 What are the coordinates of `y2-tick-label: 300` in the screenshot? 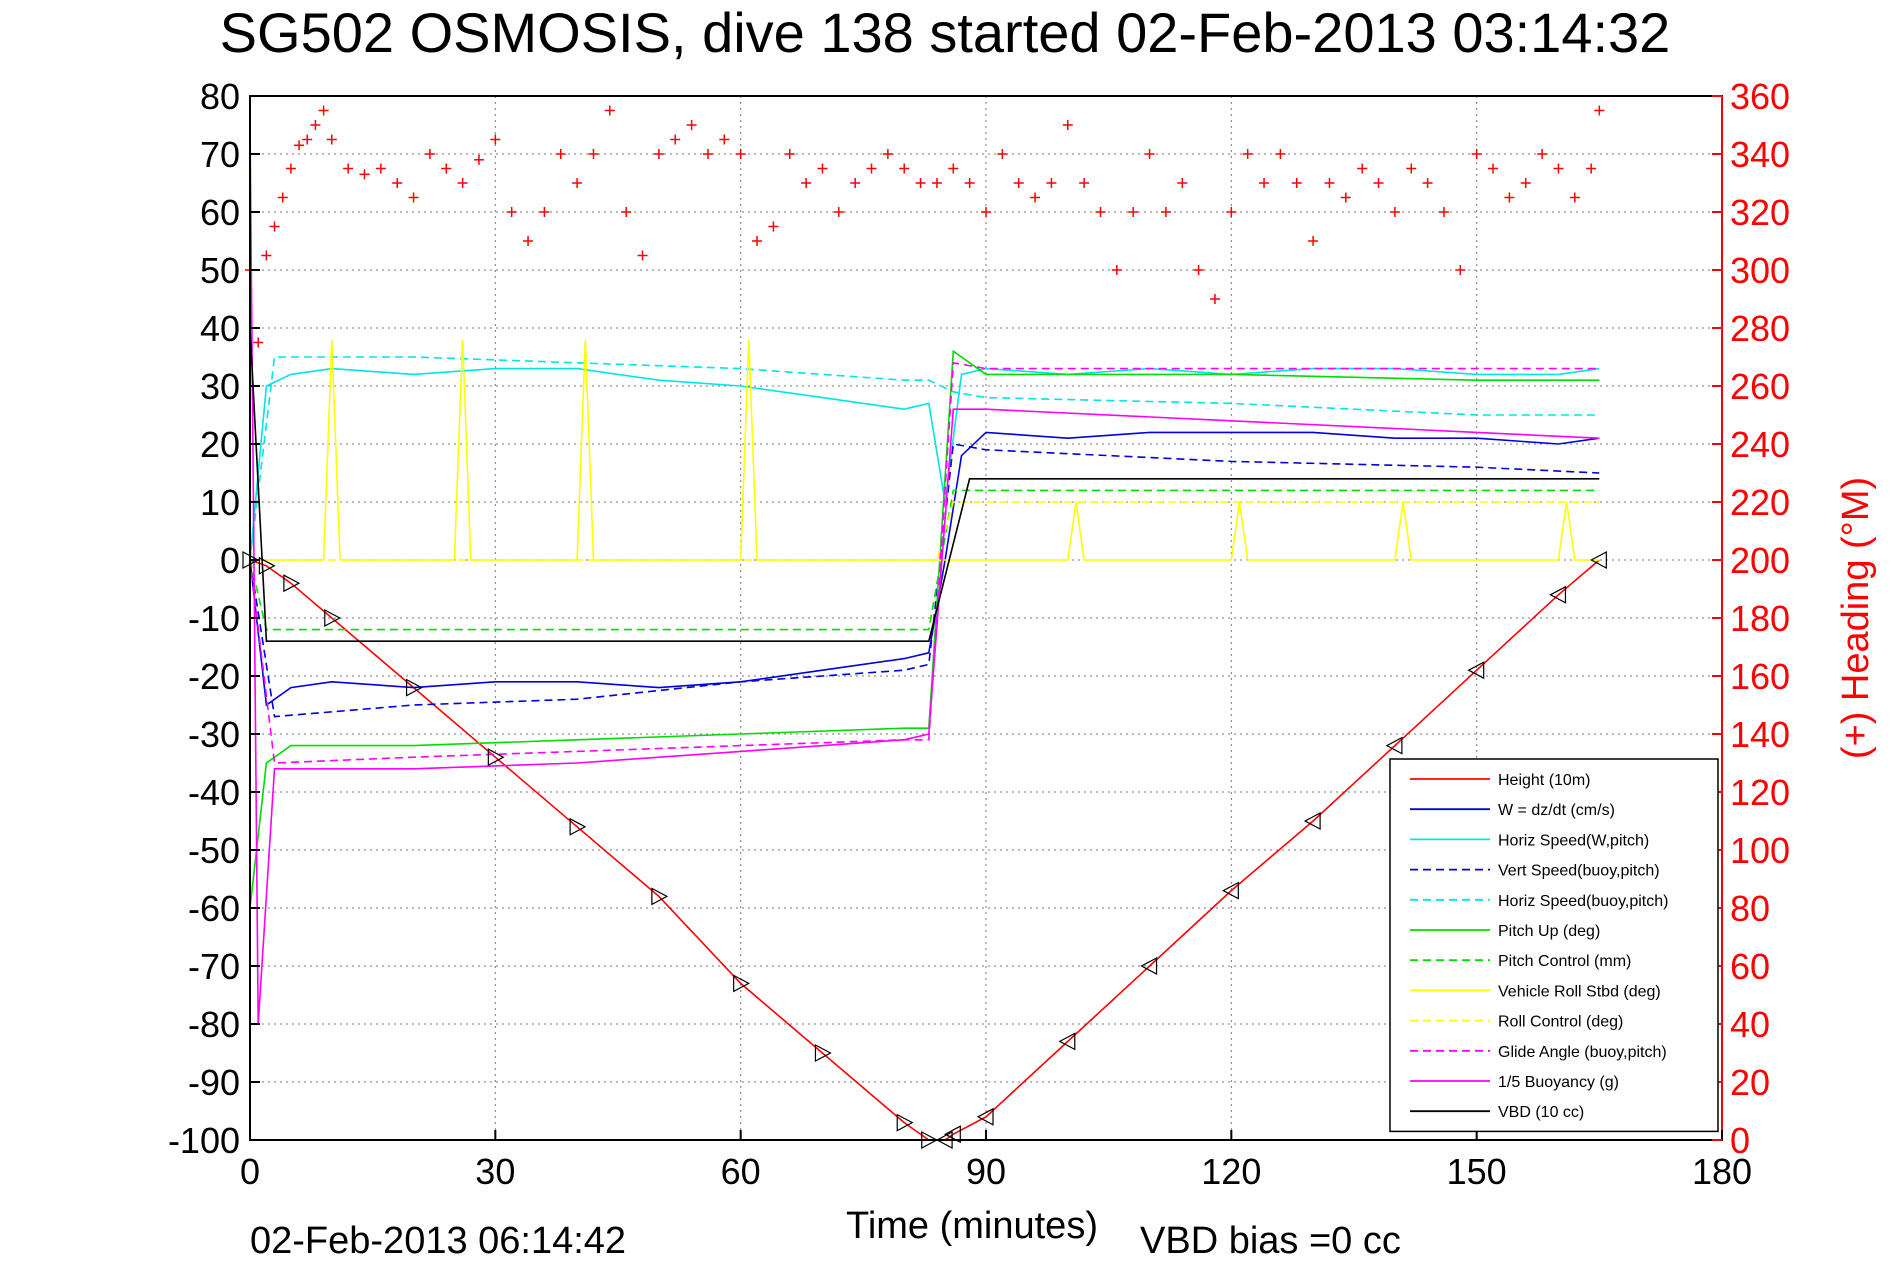 It's located at (1760, 270).